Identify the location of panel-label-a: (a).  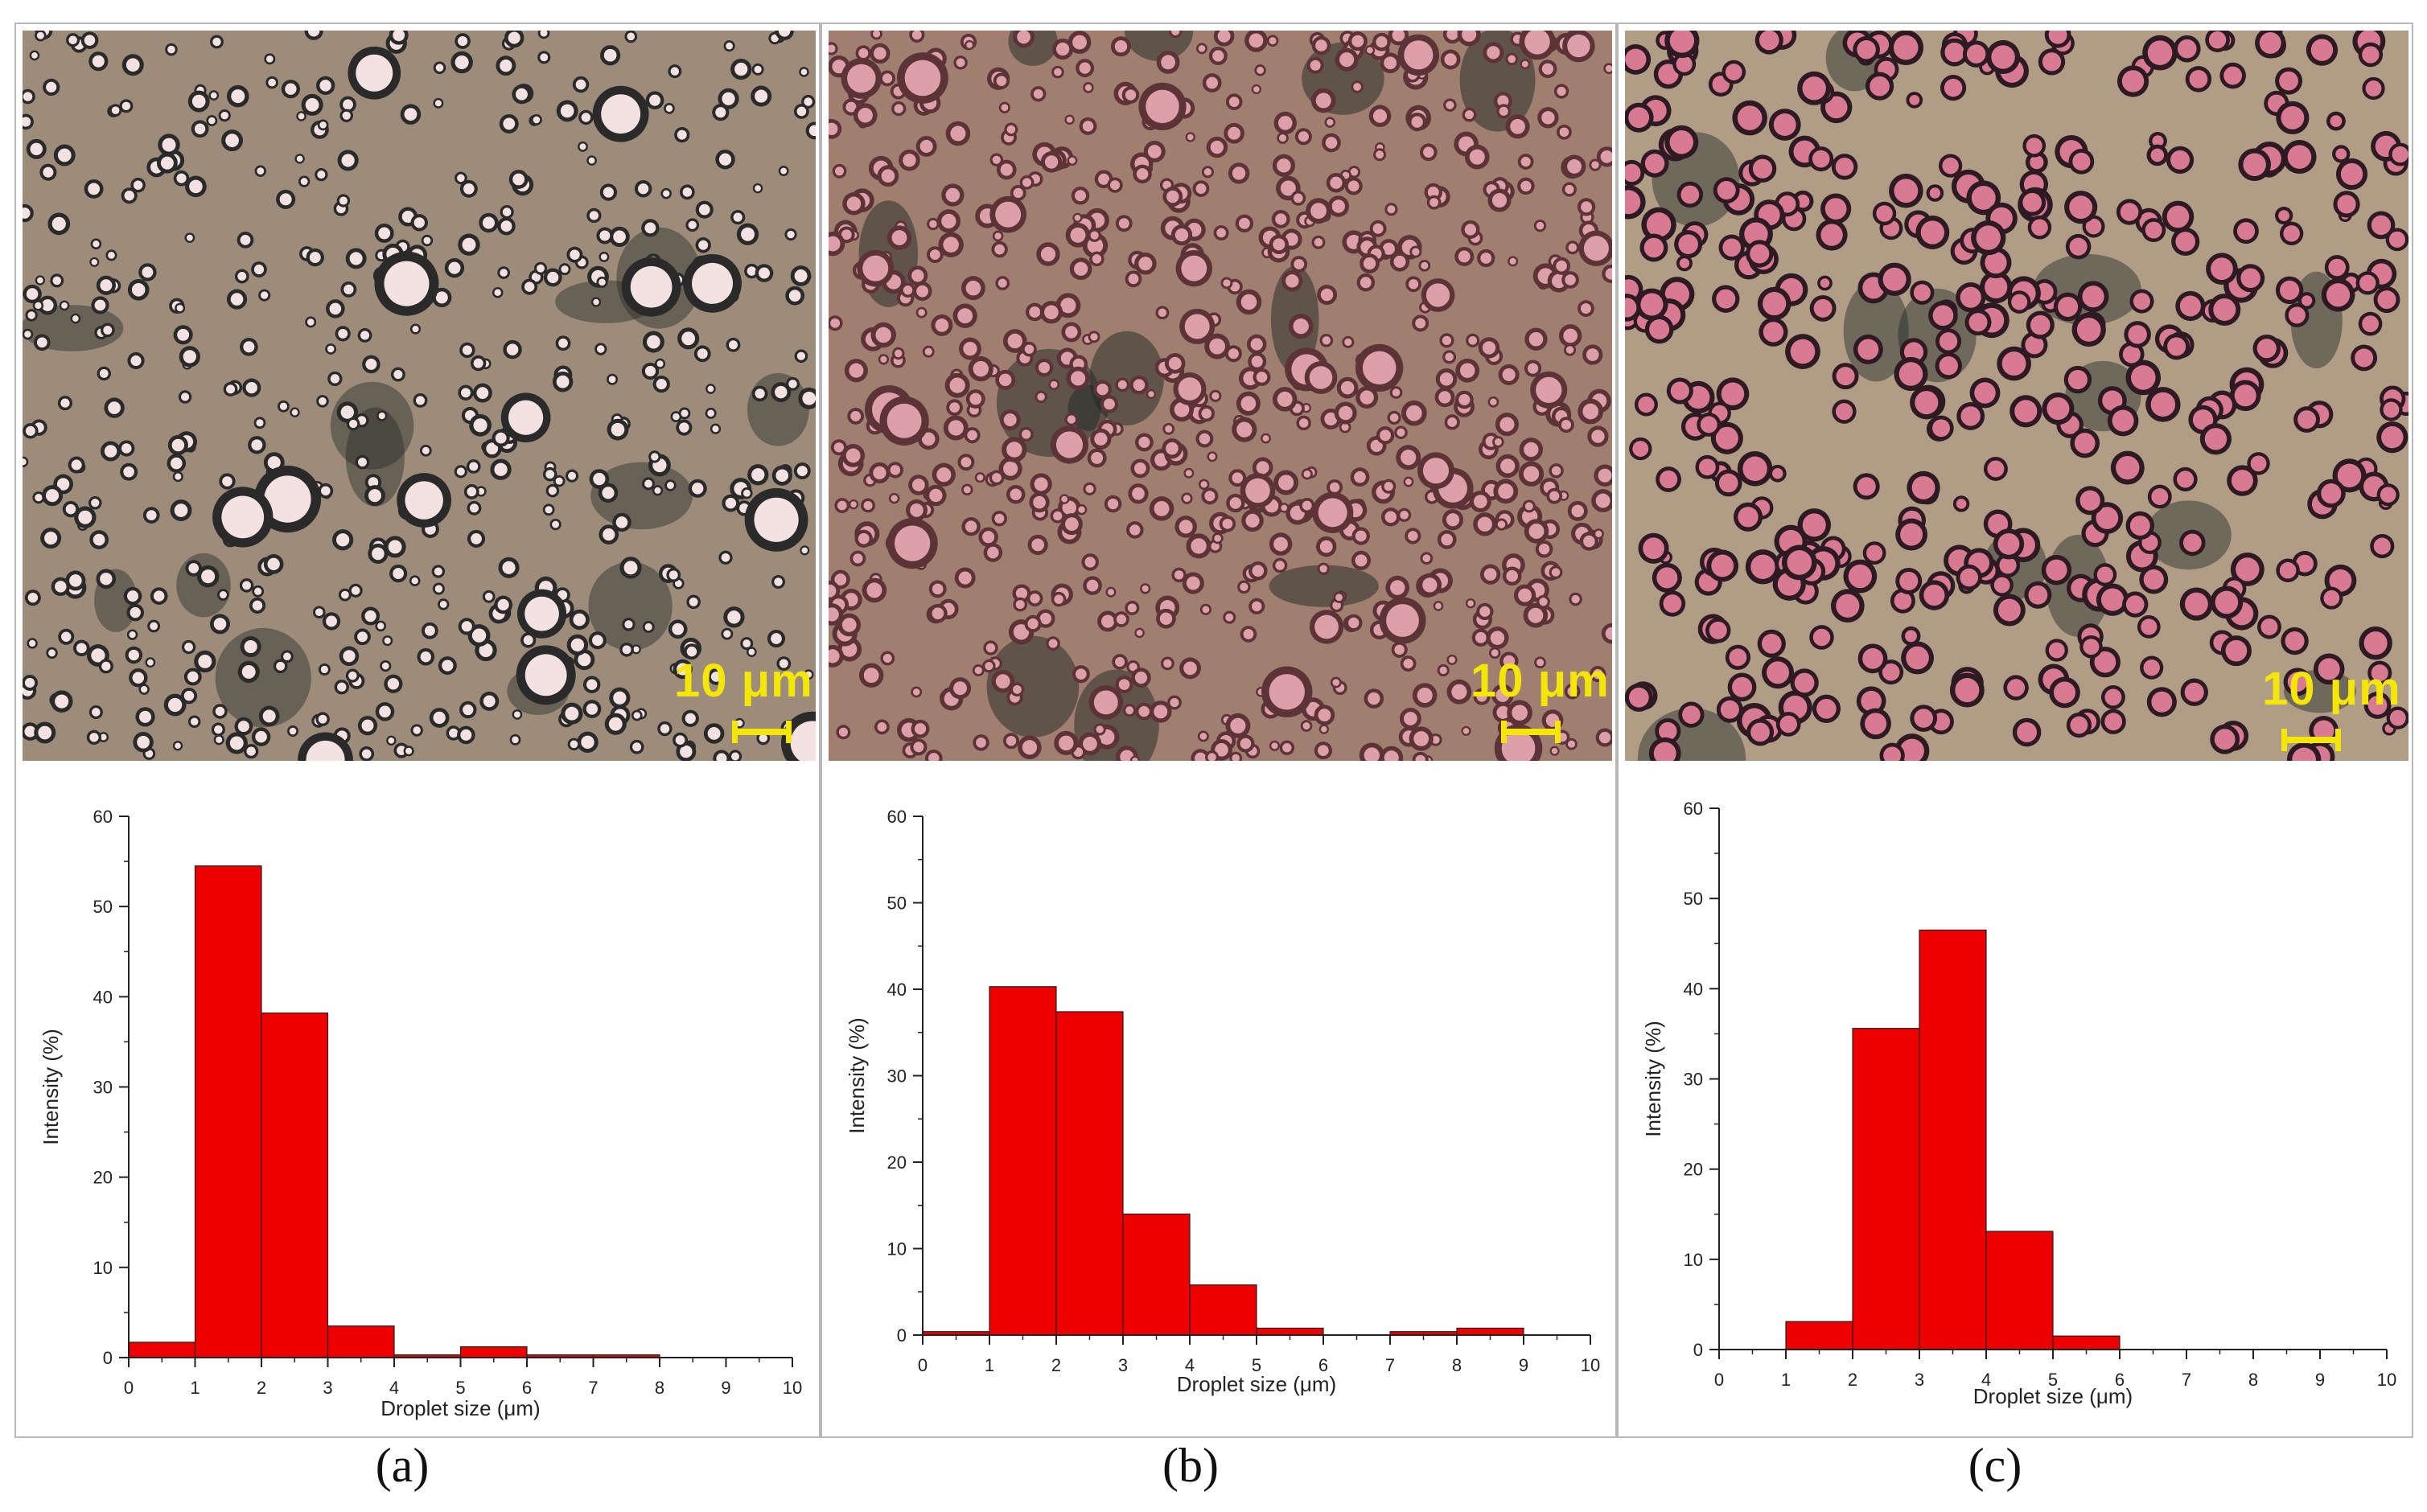
(402, 1466).